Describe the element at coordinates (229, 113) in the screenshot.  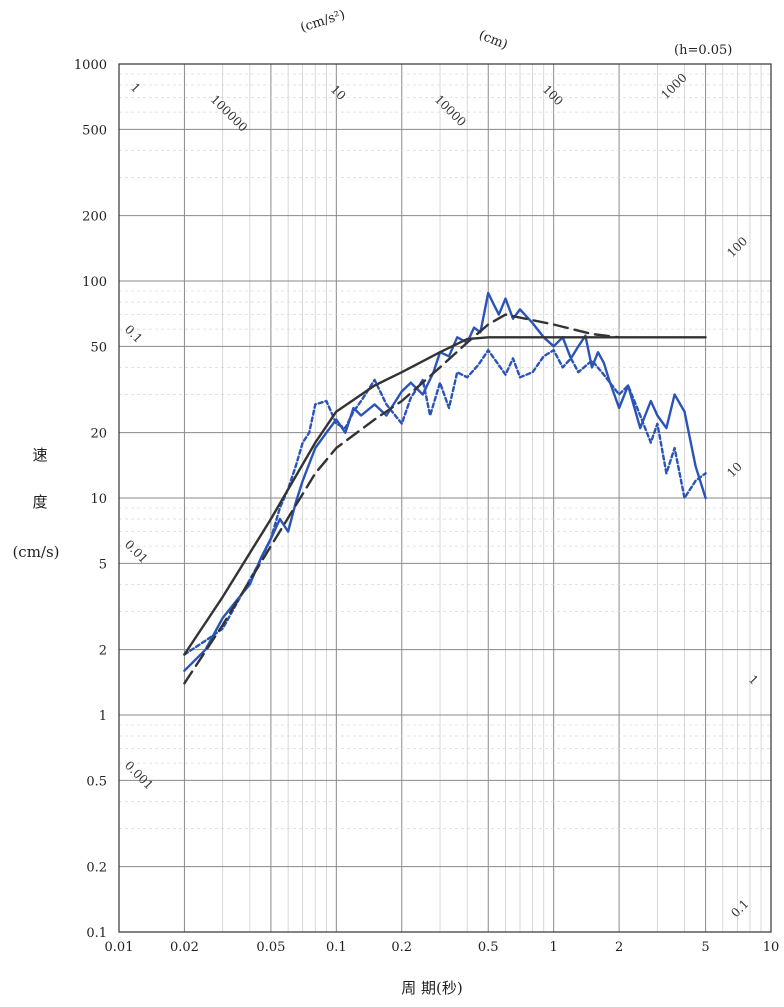
I see `top-diagonal-scale-label: 100000` at that location.